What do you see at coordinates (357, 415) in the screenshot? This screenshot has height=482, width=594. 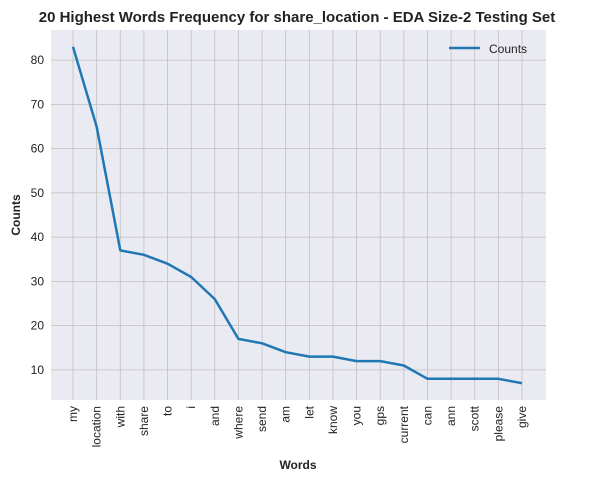 I see `x-tick-label: you` at bounding box center [357, 415].